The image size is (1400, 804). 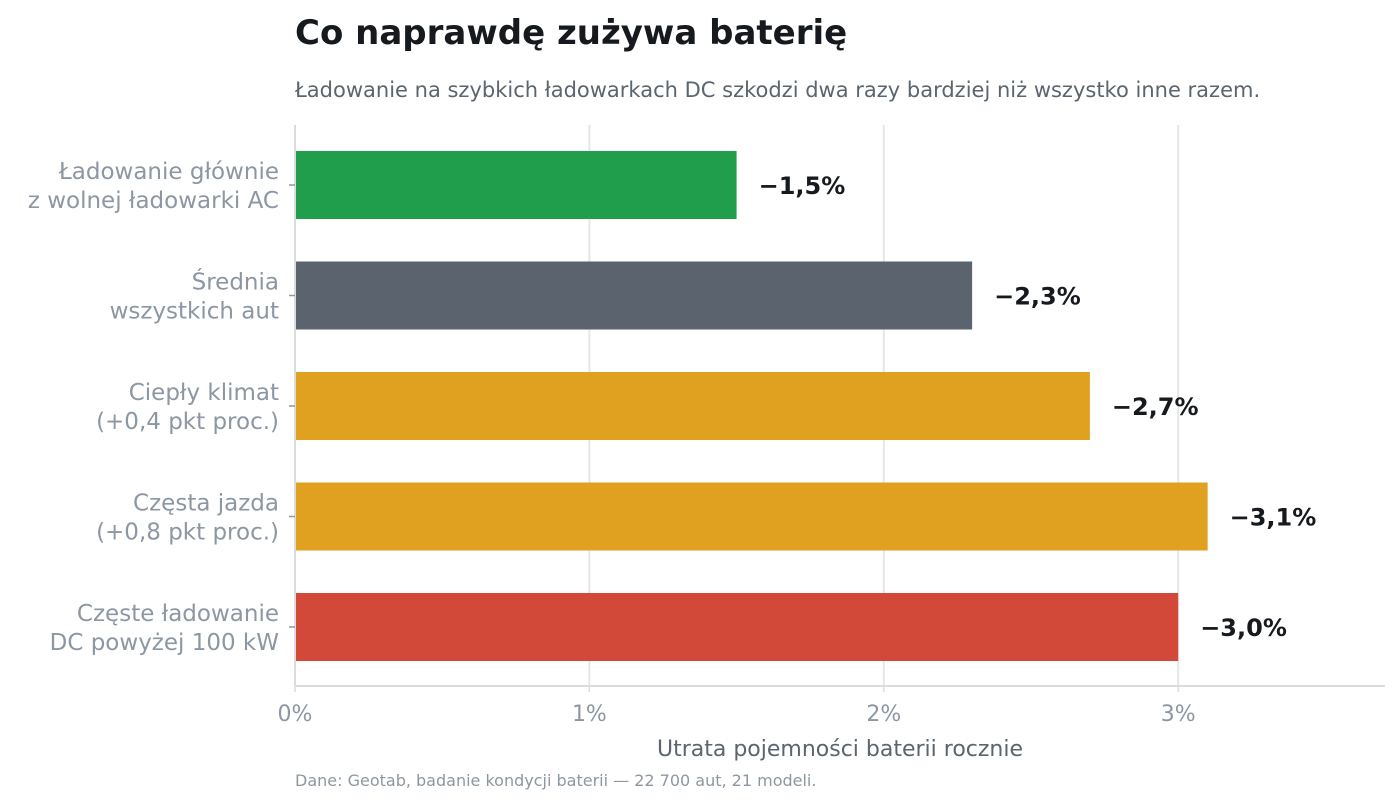 What do you see at coordinates (168, 172) in the screenshot?
I see `category-label-line: Ładowanie głównie` at bounding box center [168, 172].